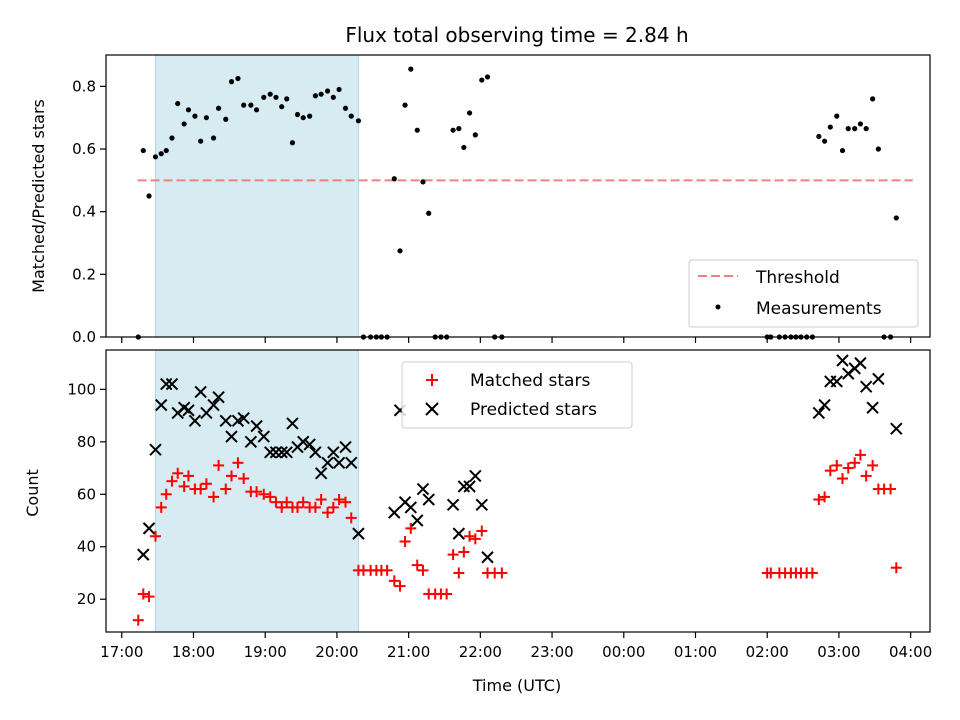 The image size is (960, 720). Describe the element at coordinates (432, 409) in the screenshot. I see `legend-predicted-swatch` at that location.